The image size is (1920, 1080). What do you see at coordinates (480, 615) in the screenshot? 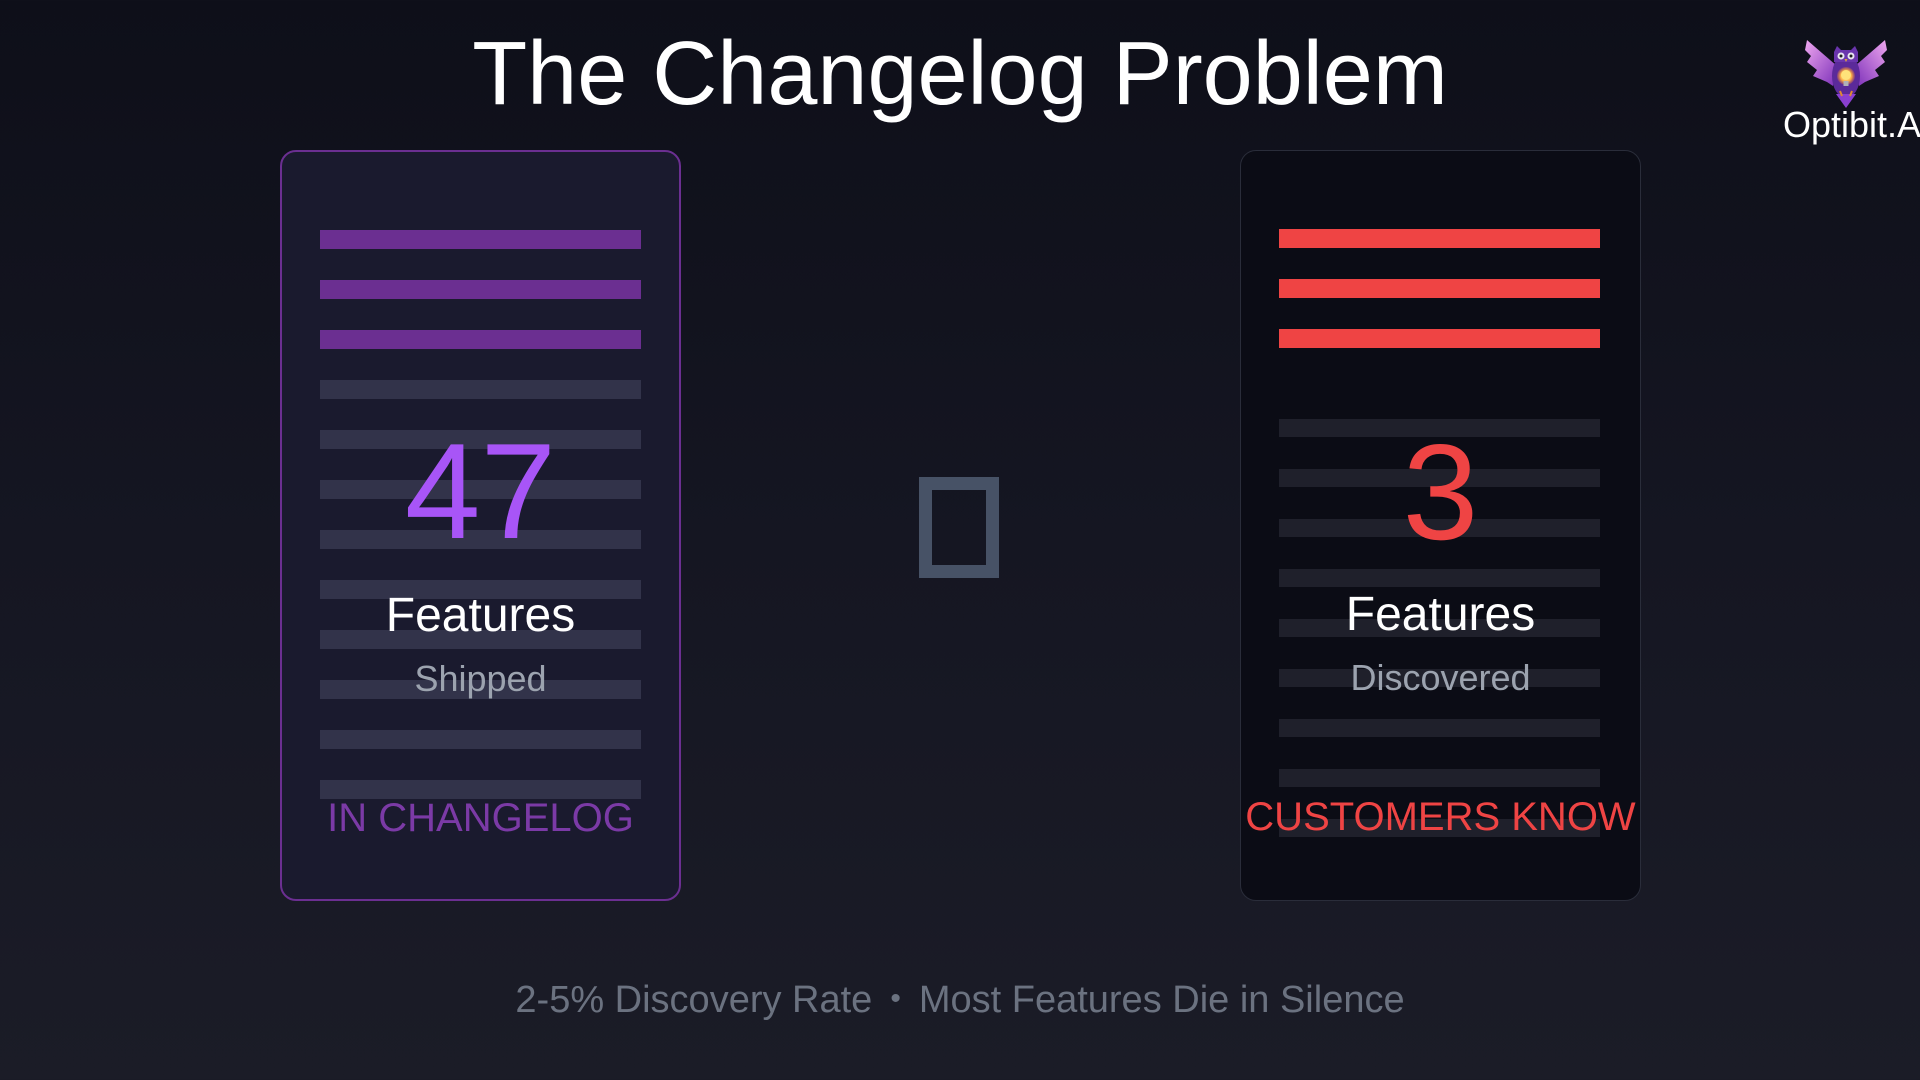
I see `shipped-label: Features` at bounding box center [480, 615].